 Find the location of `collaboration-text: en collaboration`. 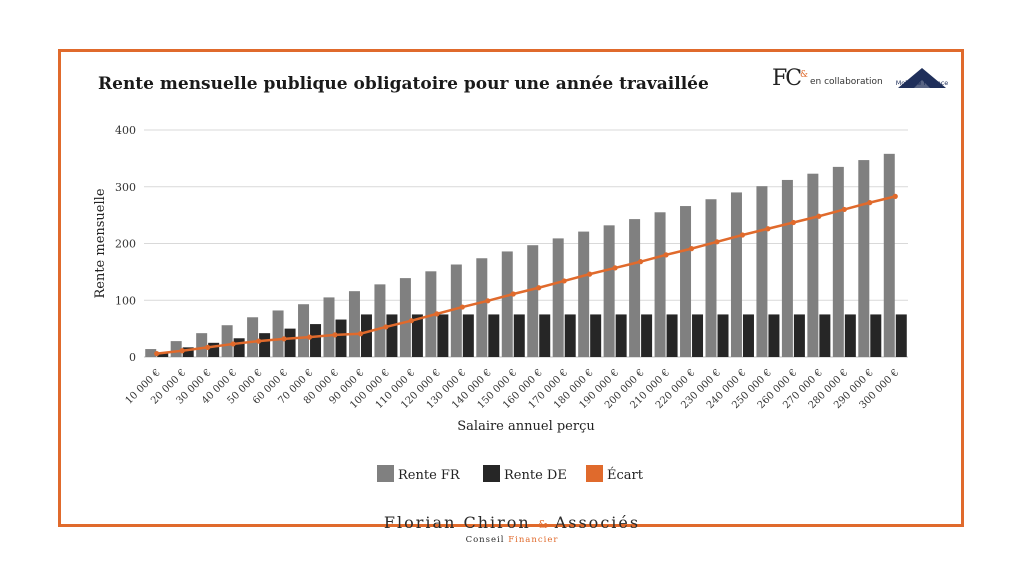

collaboration-text: en collaboration is located at coordinates (846, 82).